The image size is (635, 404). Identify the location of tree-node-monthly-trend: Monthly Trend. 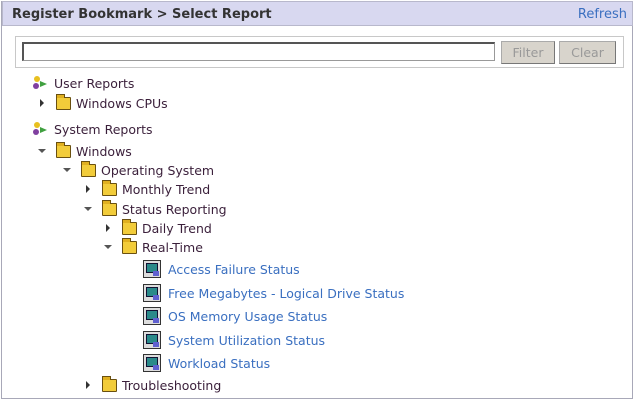
(147, 188).